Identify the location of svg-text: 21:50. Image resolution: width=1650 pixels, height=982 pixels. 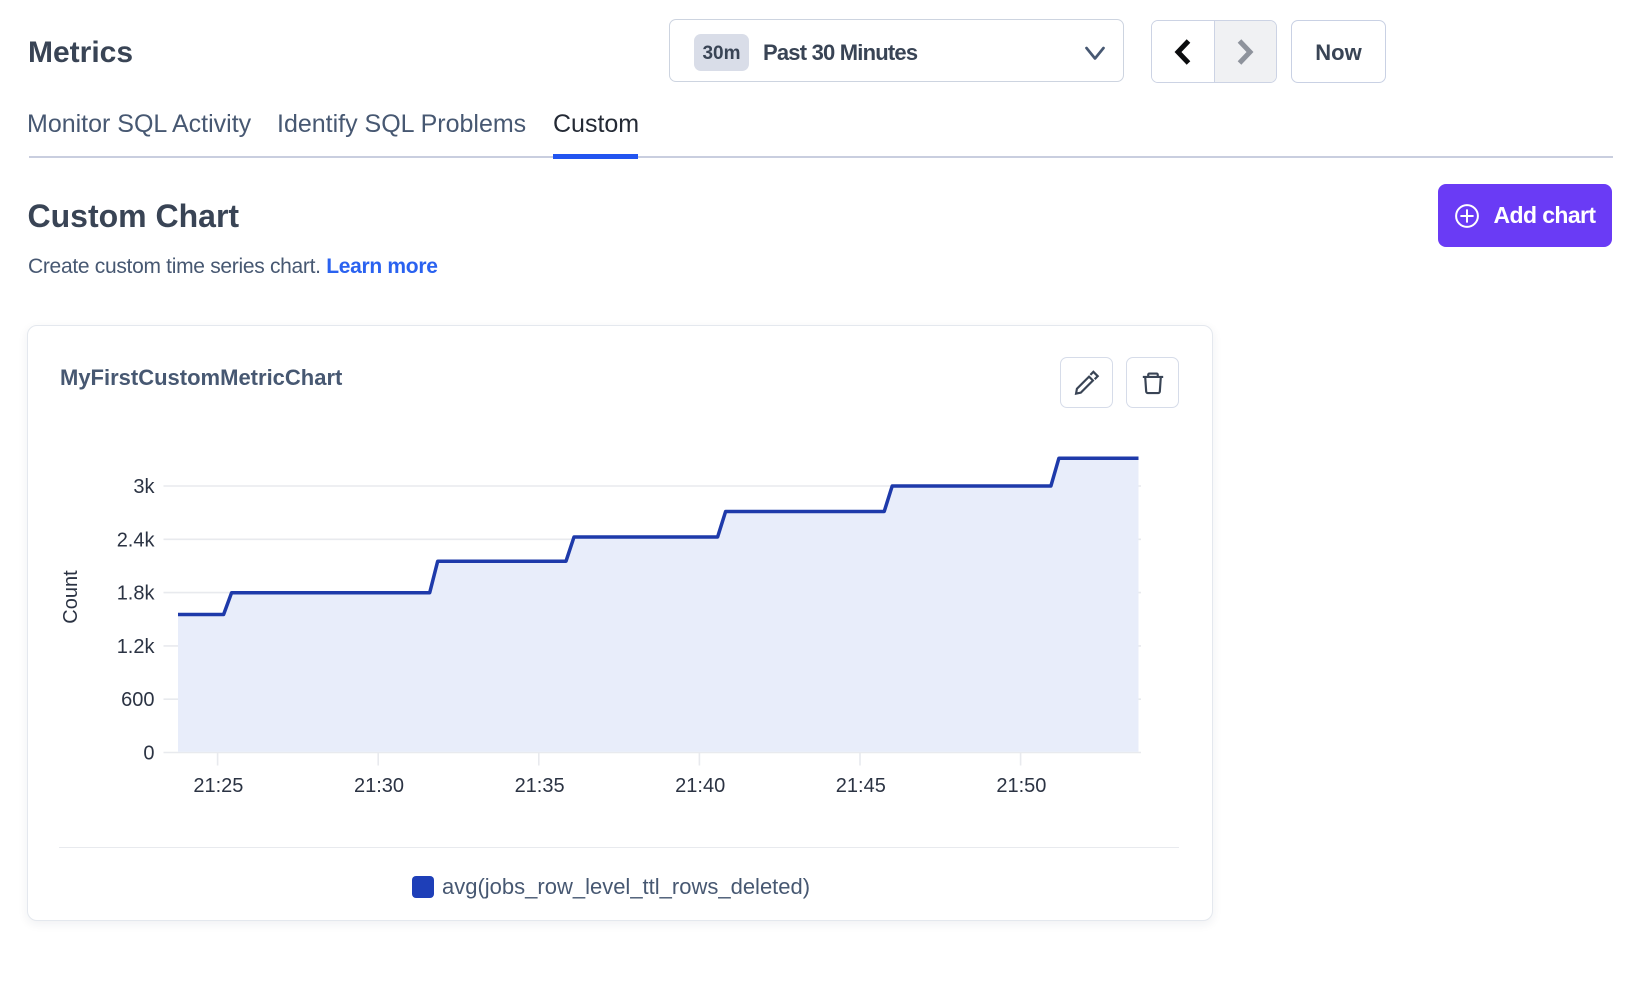
(1021, 786).